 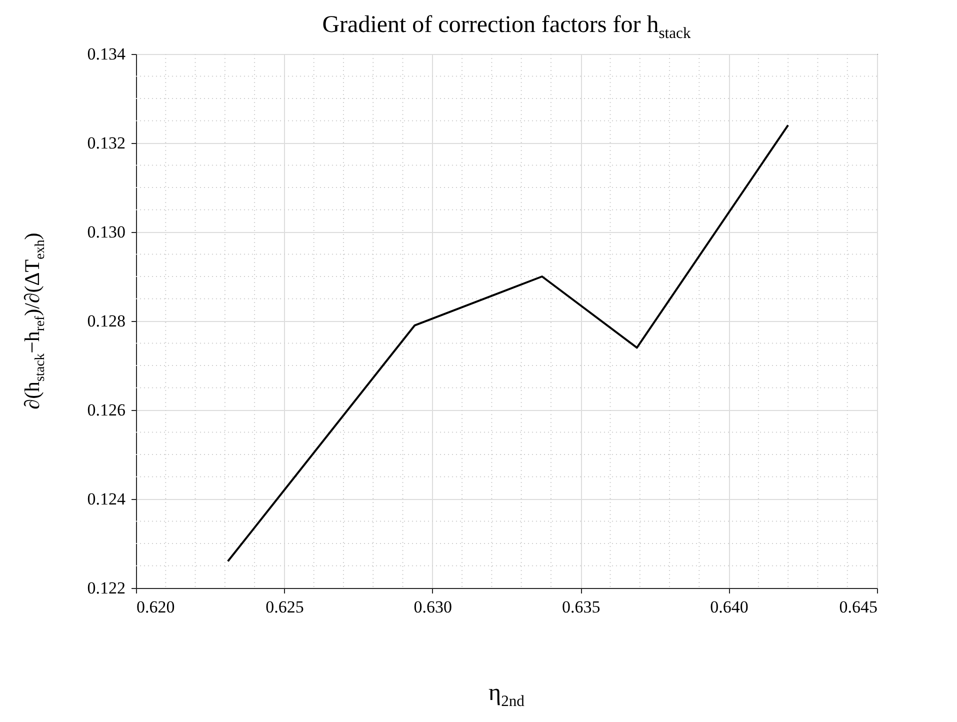 I want to click on x-tick-label: 0.630, so click(x=433, y=607).